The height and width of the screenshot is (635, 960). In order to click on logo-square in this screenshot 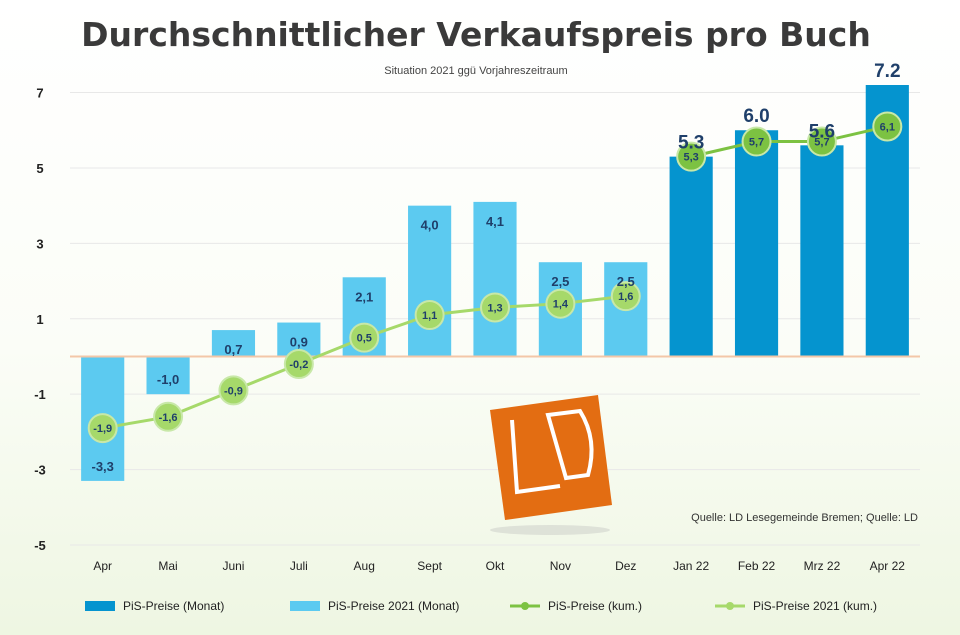, I will do `click(551, 457)`.